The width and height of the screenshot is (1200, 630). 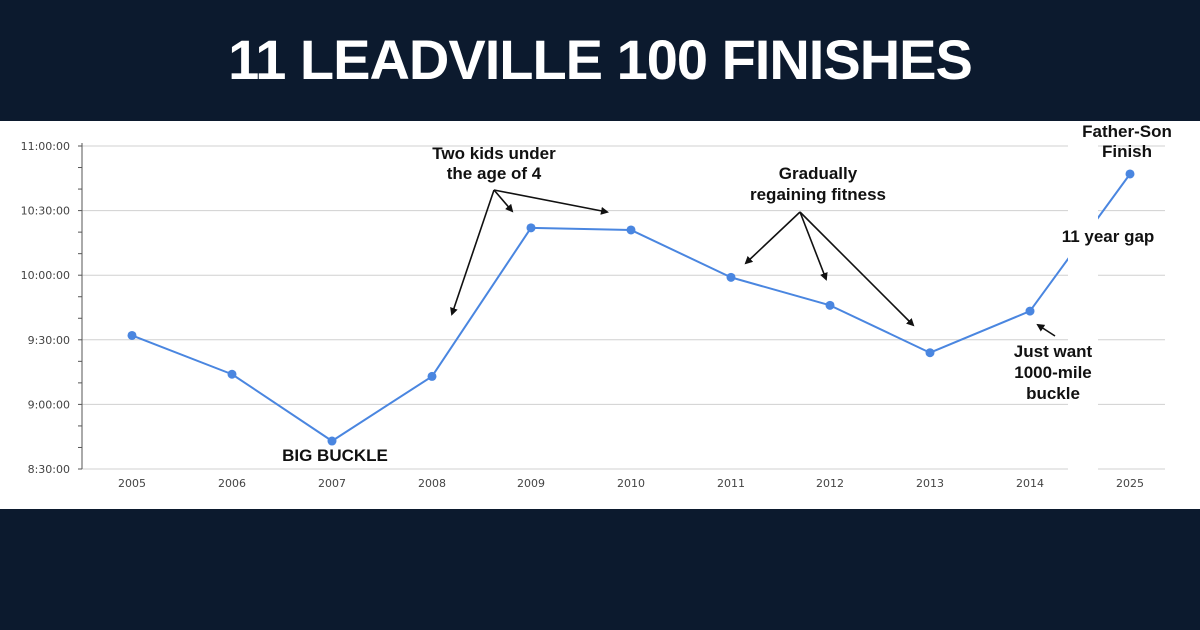 I want to click on x-tick-label: 2011, so click(x=731, y=483).